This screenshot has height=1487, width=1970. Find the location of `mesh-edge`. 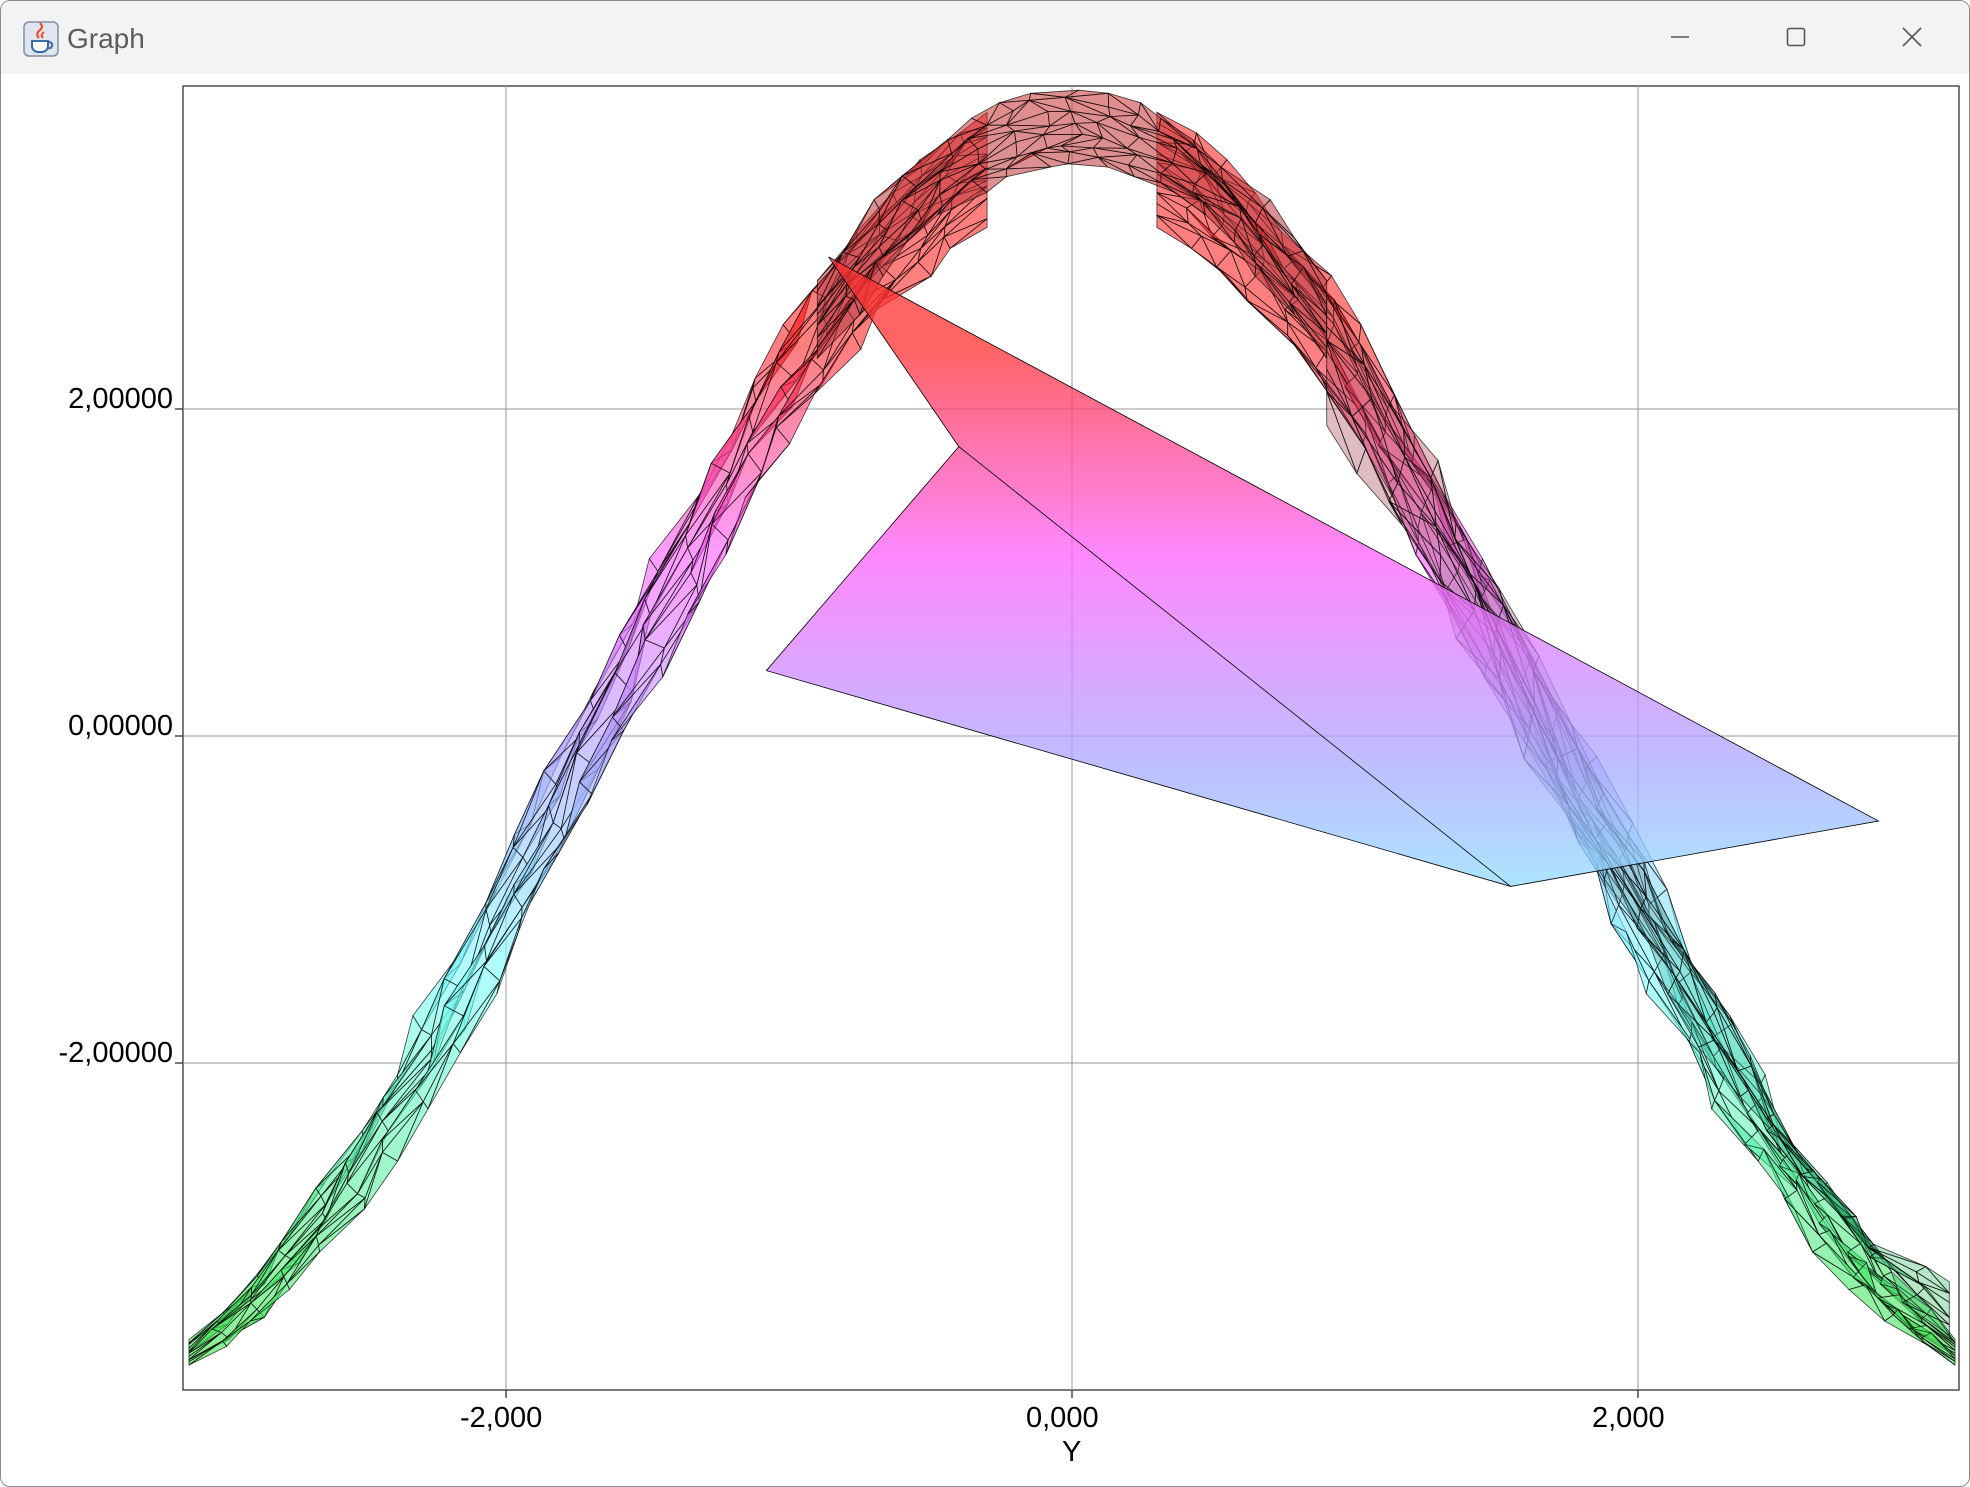

mesh-edge is located at coordinates (1234, 666).